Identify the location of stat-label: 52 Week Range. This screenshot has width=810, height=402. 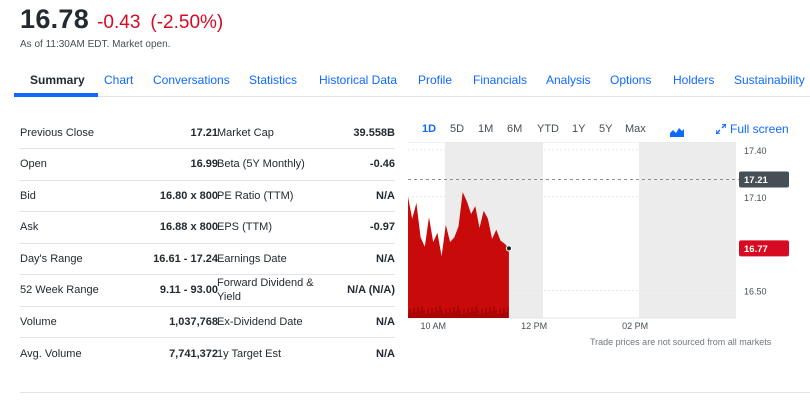
(75, 290).